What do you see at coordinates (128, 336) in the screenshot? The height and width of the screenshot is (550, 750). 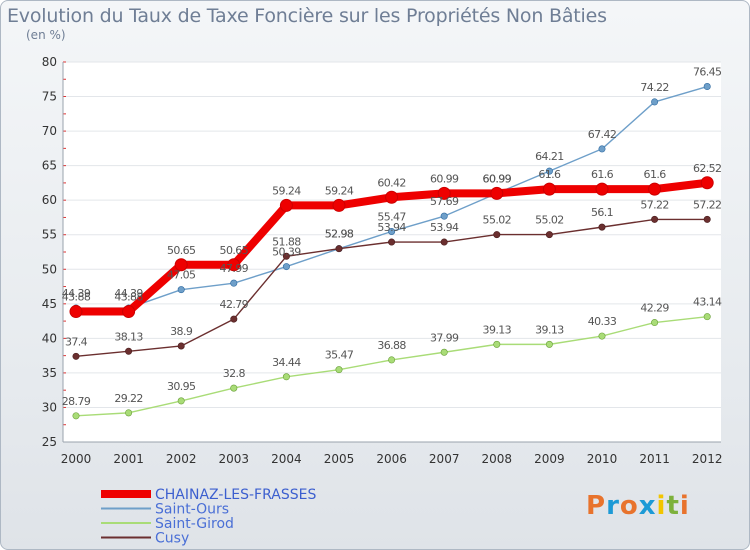 I see `data-label: 38.13` at bounding box center [128, 336].